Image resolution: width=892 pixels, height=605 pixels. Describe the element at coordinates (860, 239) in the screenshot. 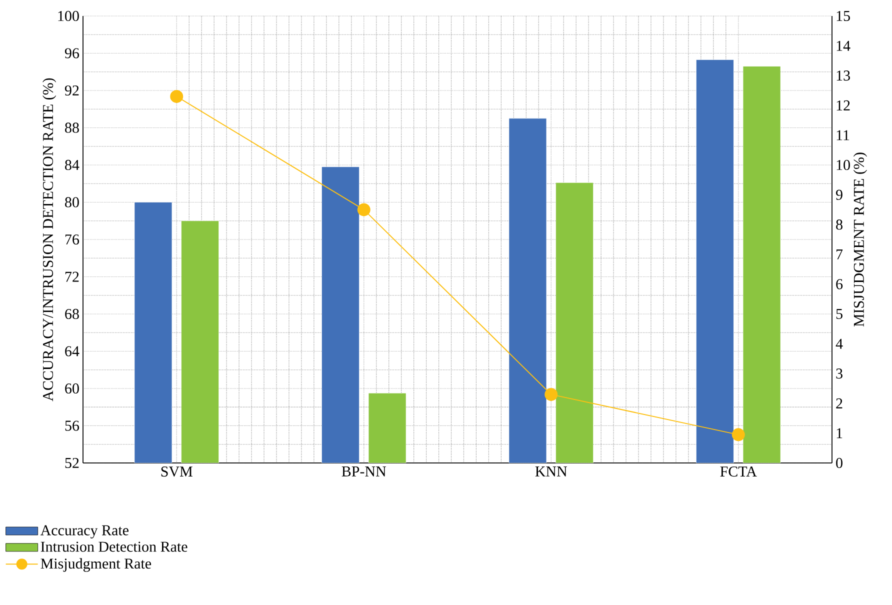

I see `y2-axis-title: MISJUDGMENT RATE (%)` at that location.